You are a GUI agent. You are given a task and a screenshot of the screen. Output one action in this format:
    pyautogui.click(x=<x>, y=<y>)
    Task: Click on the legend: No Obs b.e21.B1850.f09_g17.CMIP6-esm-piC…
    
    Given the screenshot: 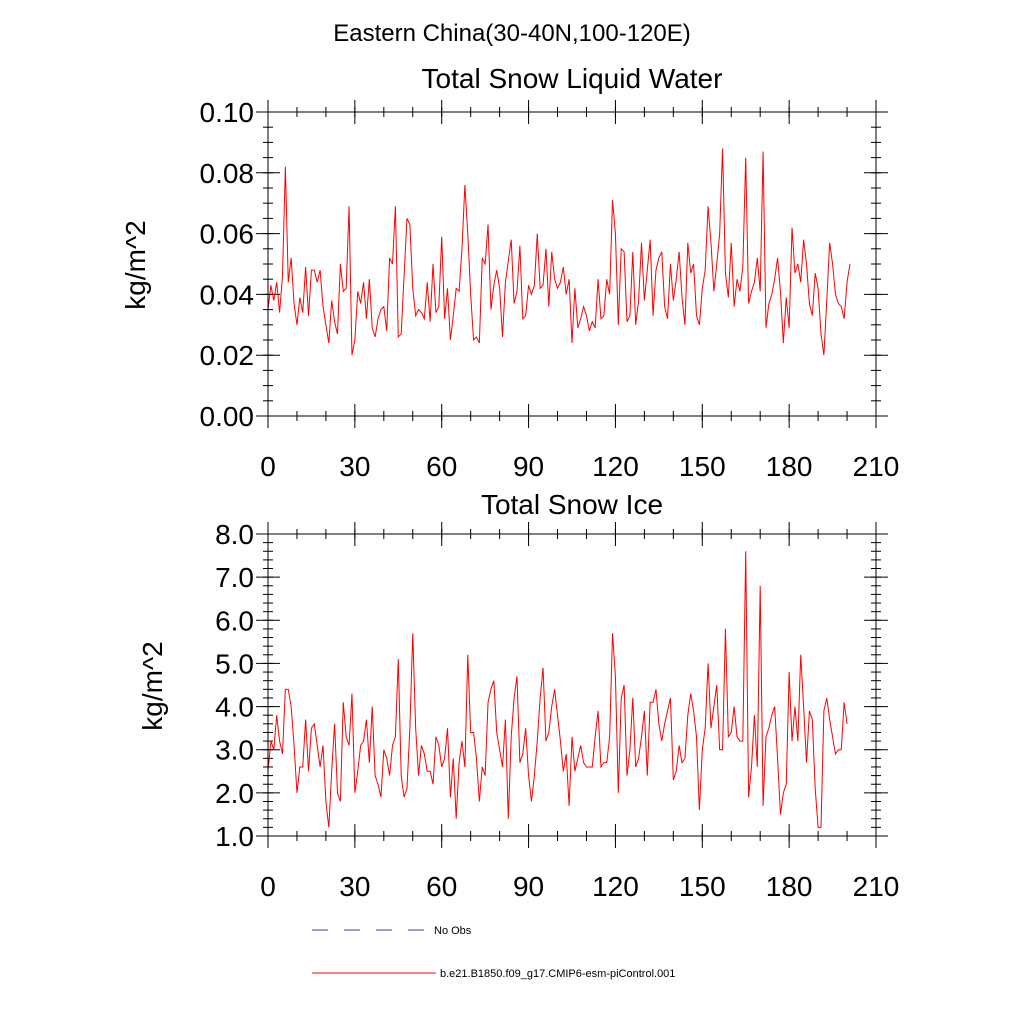 What is the action you would take?
    pyautogui.click(x=493, y=952)
    